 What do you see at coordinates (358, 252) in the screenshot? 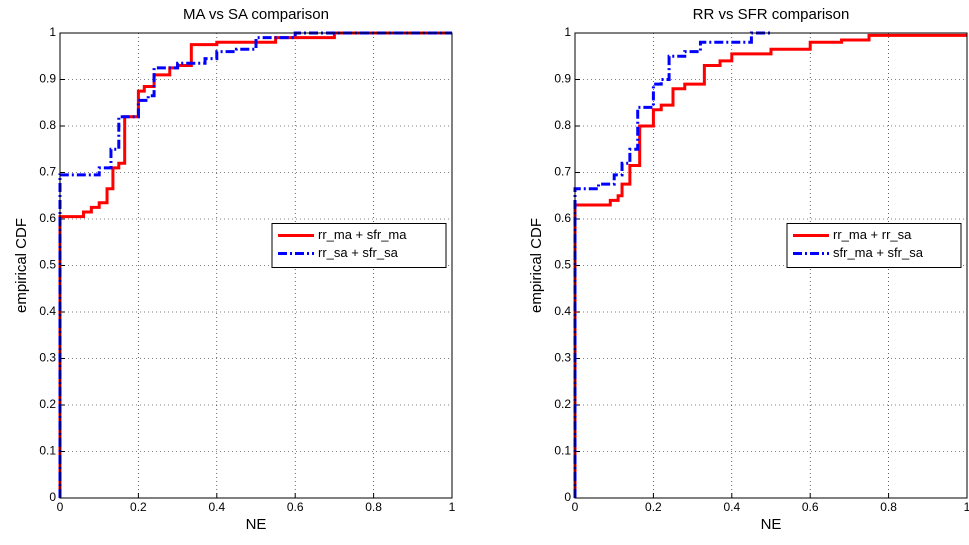
I see `legend-label: rr_sa + sfr_sa` at bounding box center [358, 252].